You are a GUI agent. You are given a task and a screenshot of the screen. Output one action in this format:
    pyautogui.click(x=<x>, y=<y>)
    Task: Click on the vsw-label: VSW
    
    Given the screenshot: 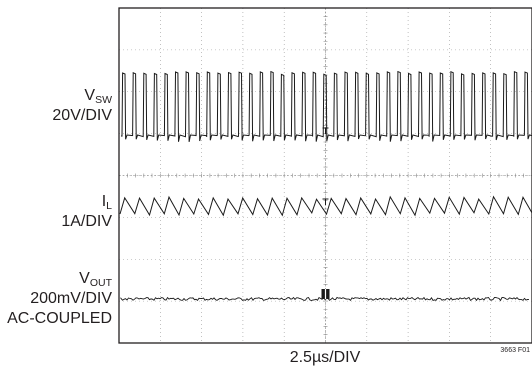 What is the action you would take?
    pyautogui.click(x=98, y=96)
    